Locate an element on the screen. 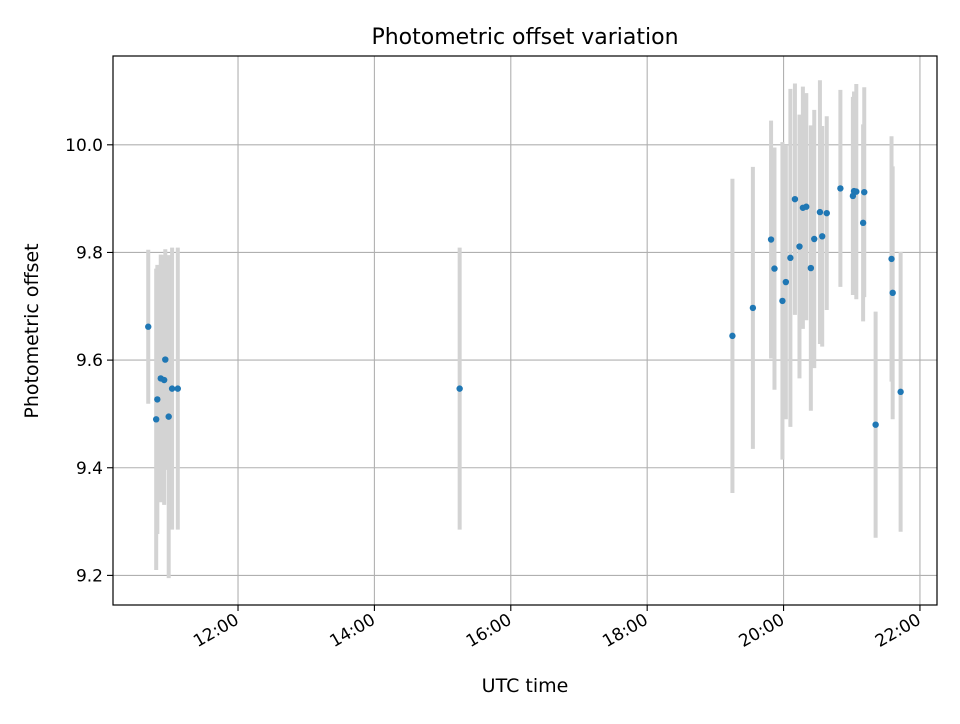 The height and width of the screenshot is (724, 960). x-axis-label: UTC time is located at coordinates (525, 686).